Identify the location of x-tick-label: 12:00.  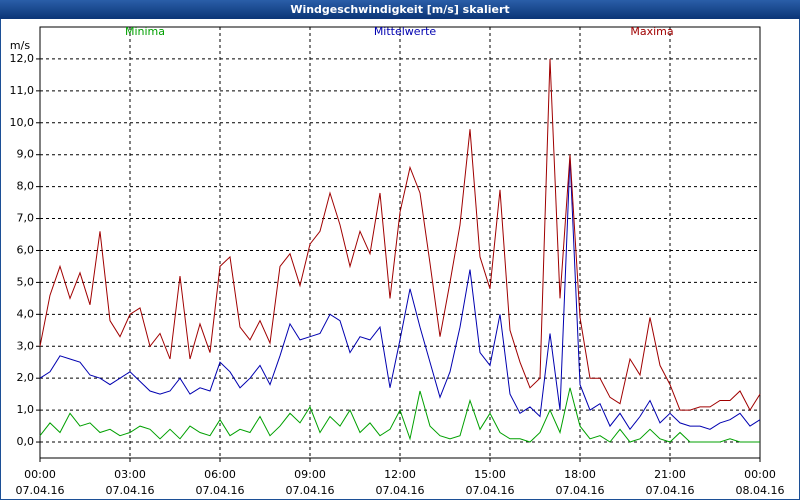
(400, 474).